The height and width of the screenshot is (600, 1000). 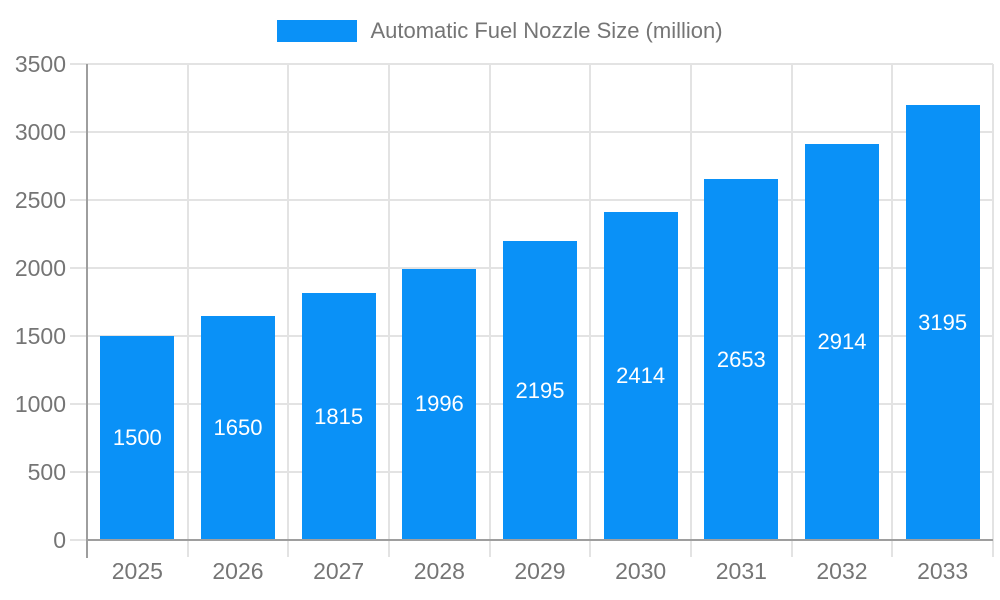 I want to click on bar-2032, so click(x=842, y=341).